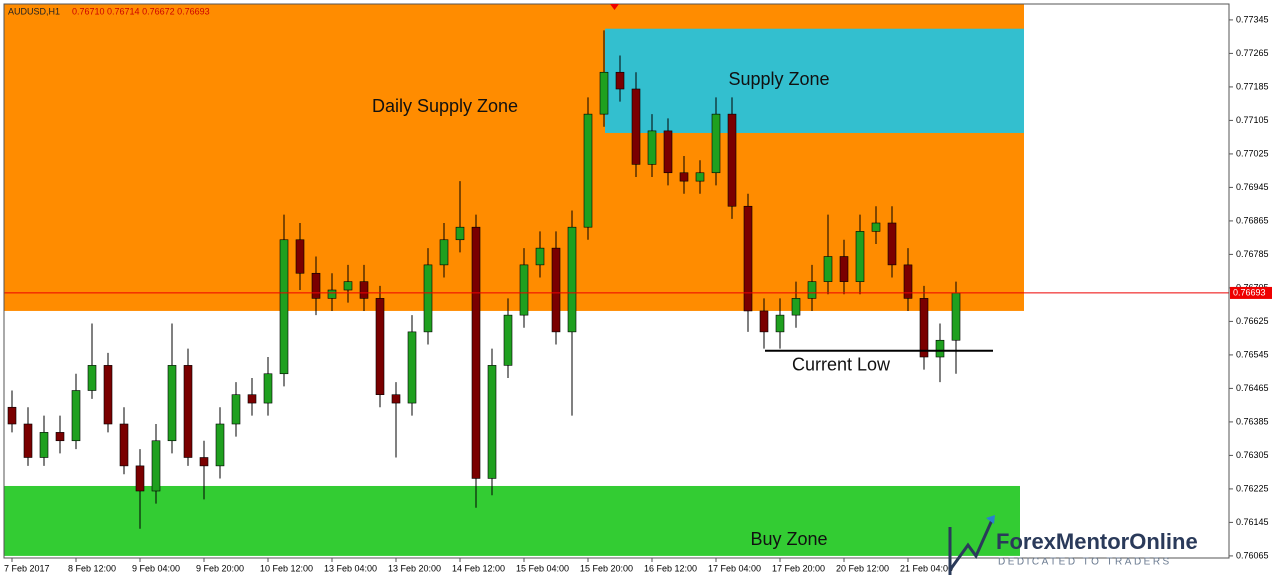  Describe the element at coordinates (478, 568) in the screenshot. I see `x-tick-label: 14 Feb 12:00` at that location.